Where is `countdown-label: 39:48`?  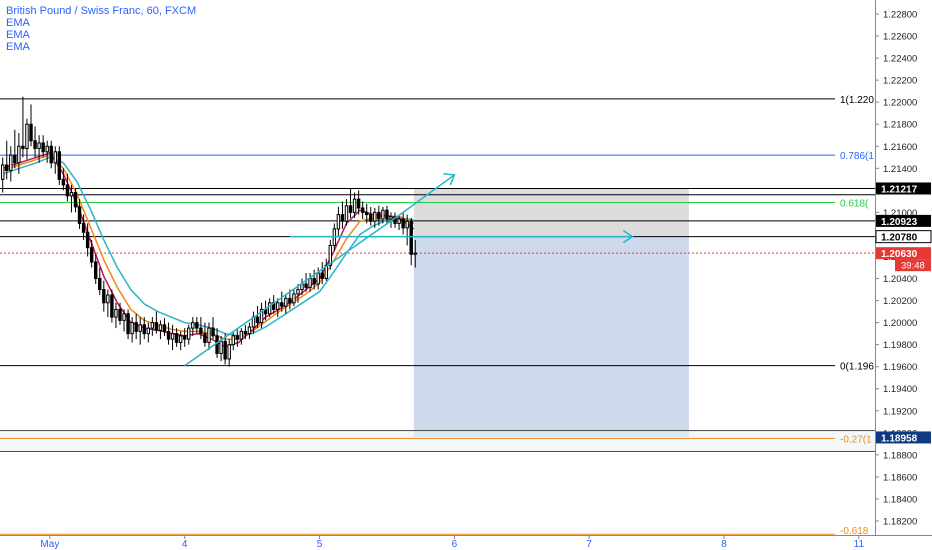
countdown-label: 39:48 is located at coordinates (913, 266).